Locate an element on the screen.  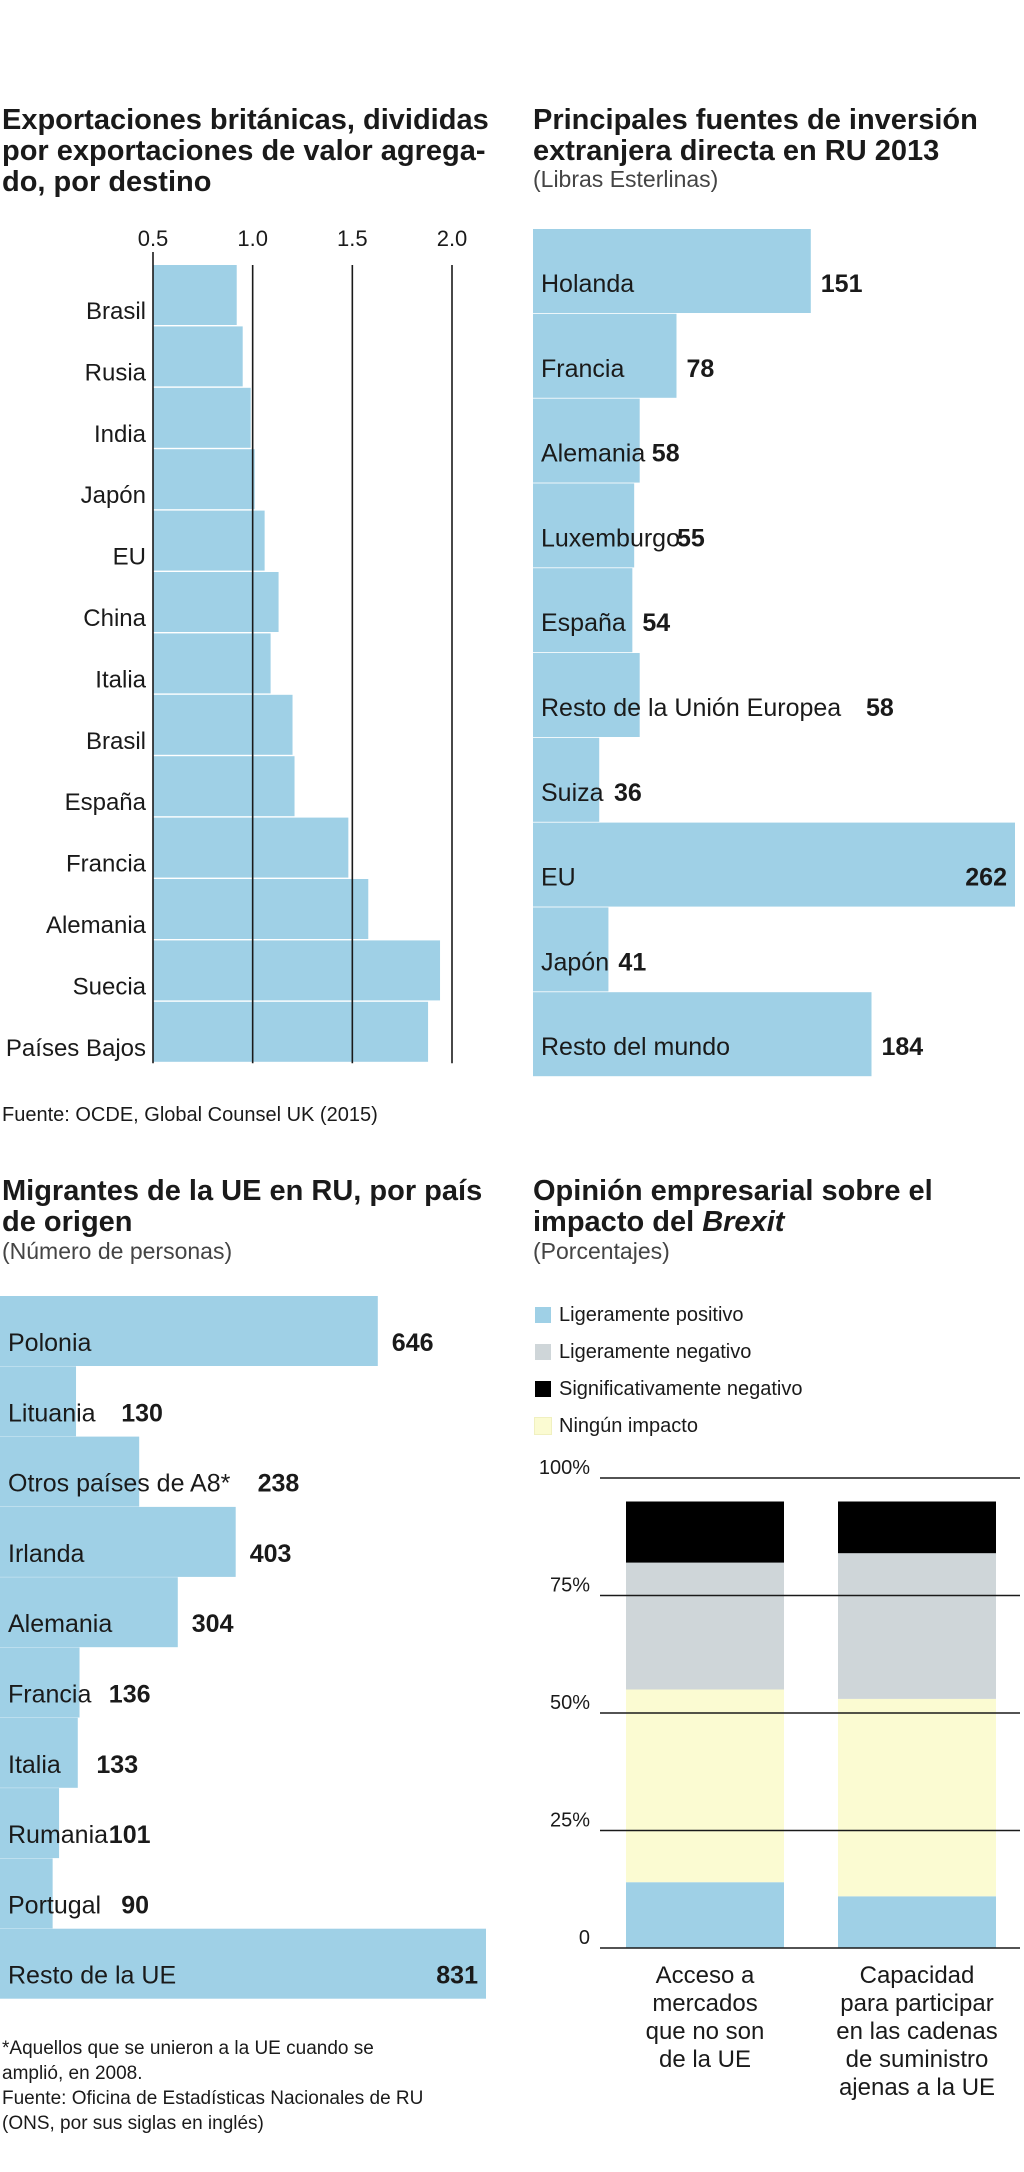
migrants-value-label: 133 is located at coordinates (117, 1765).